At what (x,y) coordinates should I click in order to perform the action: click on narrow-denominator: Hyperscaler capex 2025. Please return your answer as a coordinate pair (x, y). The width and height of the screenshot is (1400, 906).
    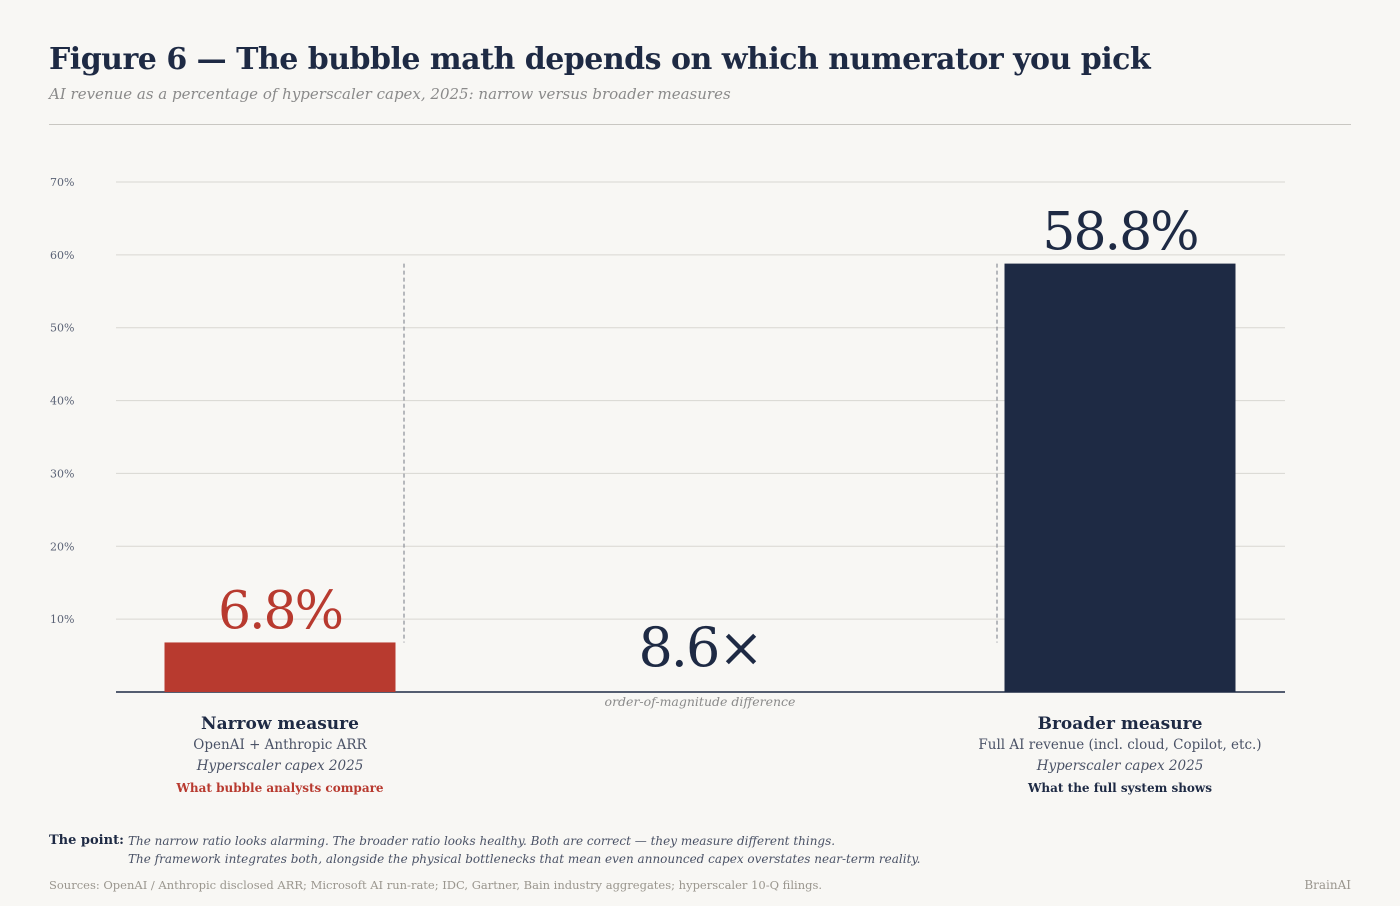
    Looking at the image, I should click on (280, 766).